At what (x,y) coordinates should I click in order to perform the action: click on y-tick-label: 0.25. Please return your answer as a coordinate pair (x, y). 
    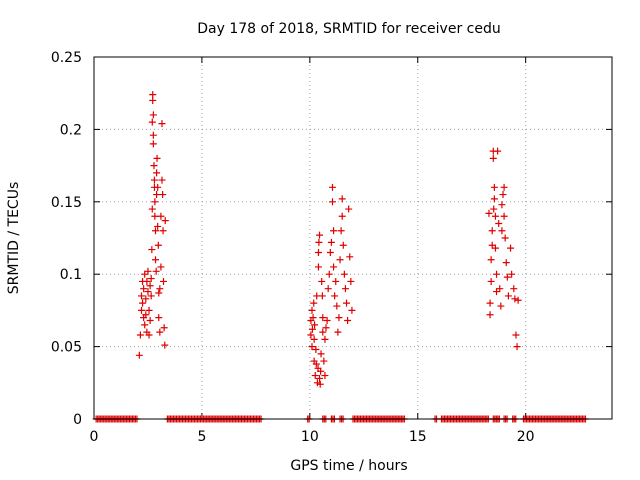
    Looking at the image, I should click on (66, 58).